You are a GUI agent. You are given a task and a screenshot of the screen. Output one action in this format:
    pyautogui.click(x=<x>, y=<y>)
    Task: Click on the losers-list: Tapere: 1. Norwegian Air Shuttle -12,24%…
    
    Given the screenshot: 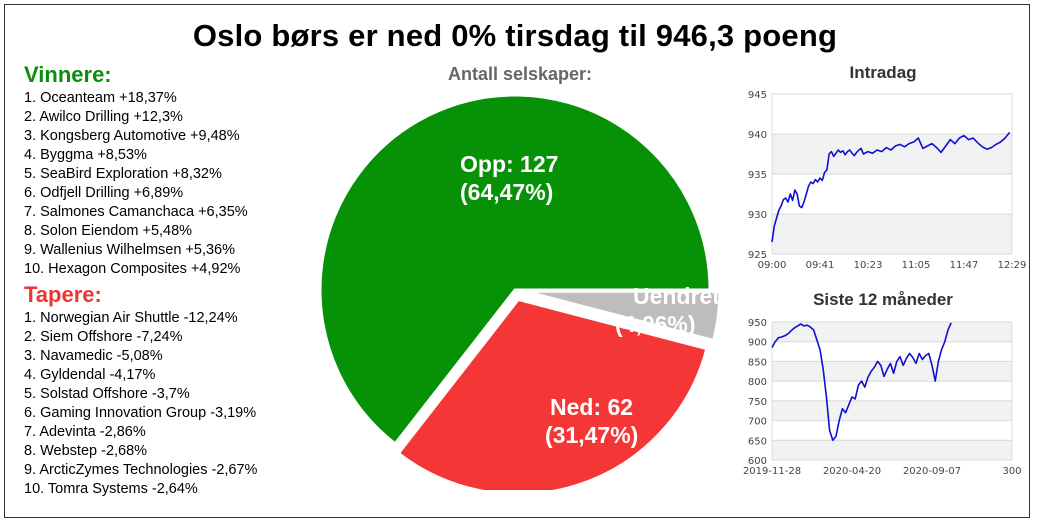 What is the action you would take?
    pyautogui.click(x=140, y=390)
    